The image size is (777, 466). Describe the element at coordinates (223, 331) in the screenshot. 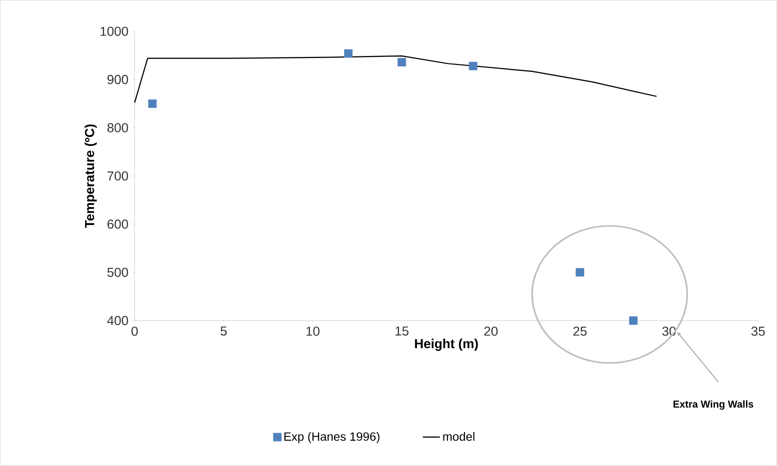

I see `x-tick-label: 5` at that location.